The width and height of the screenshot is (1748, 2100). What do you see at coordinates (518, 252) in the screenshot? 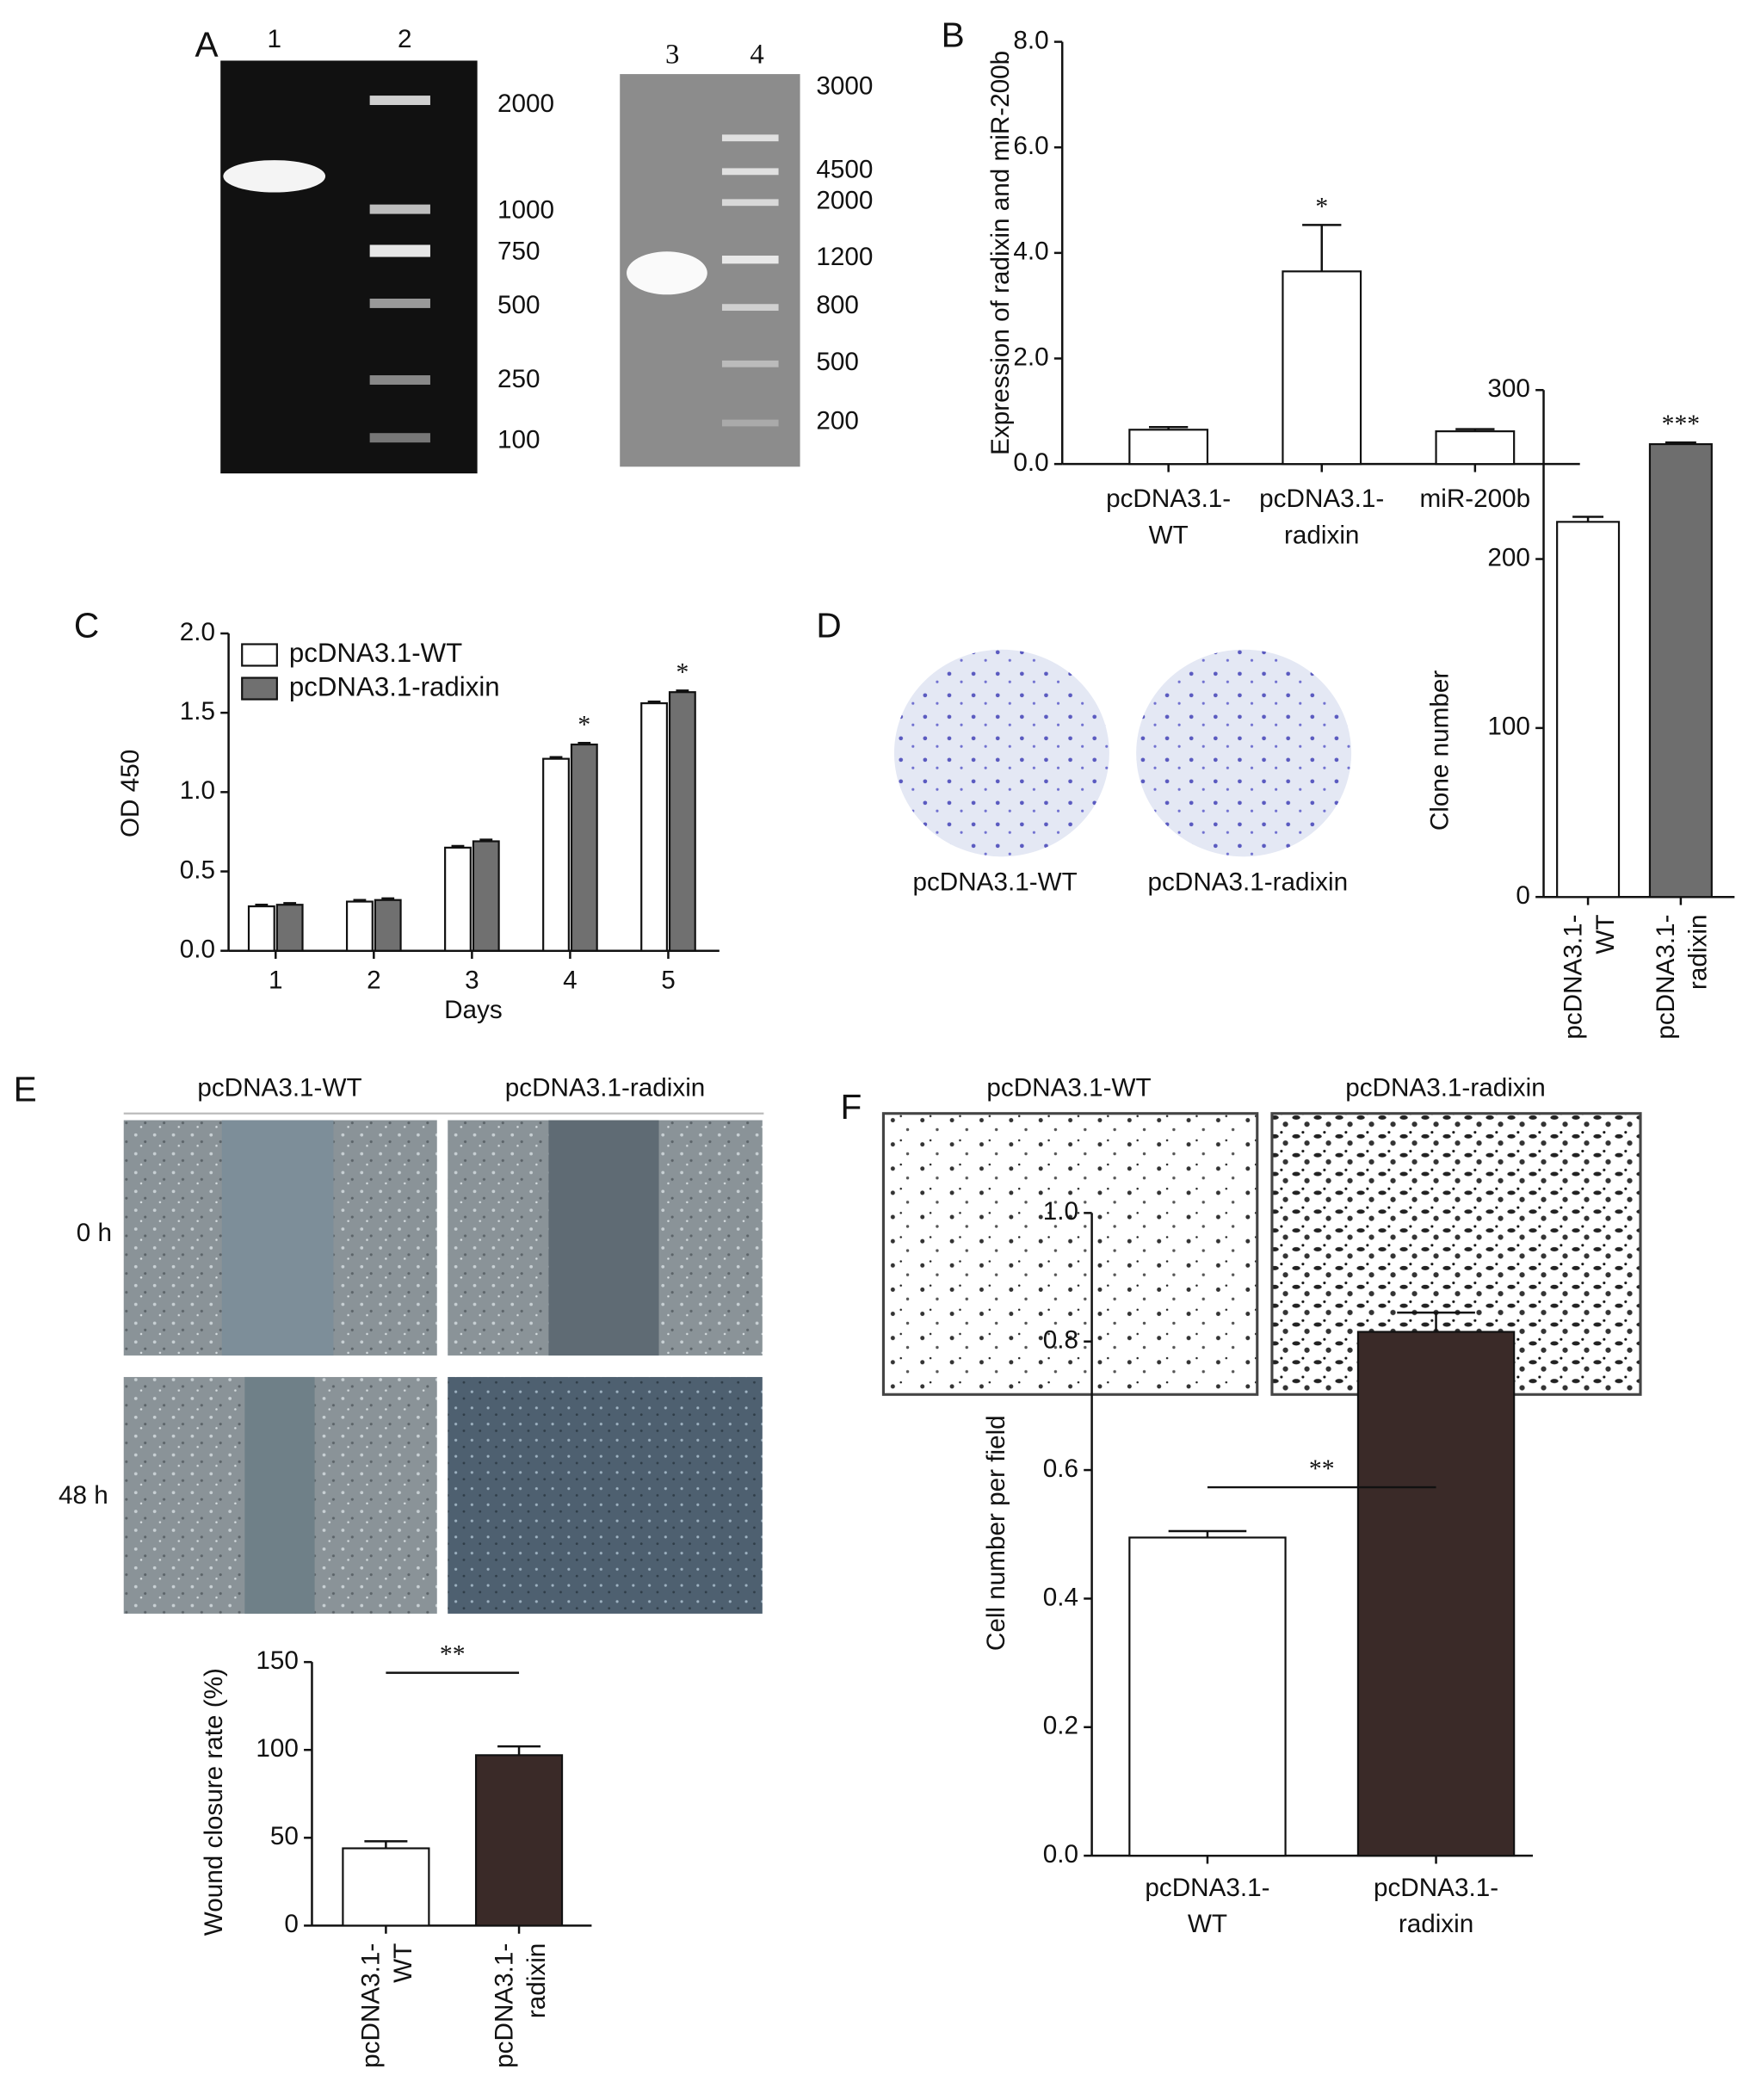
I see `marker-label: 750` at bounding box center [518, 252].